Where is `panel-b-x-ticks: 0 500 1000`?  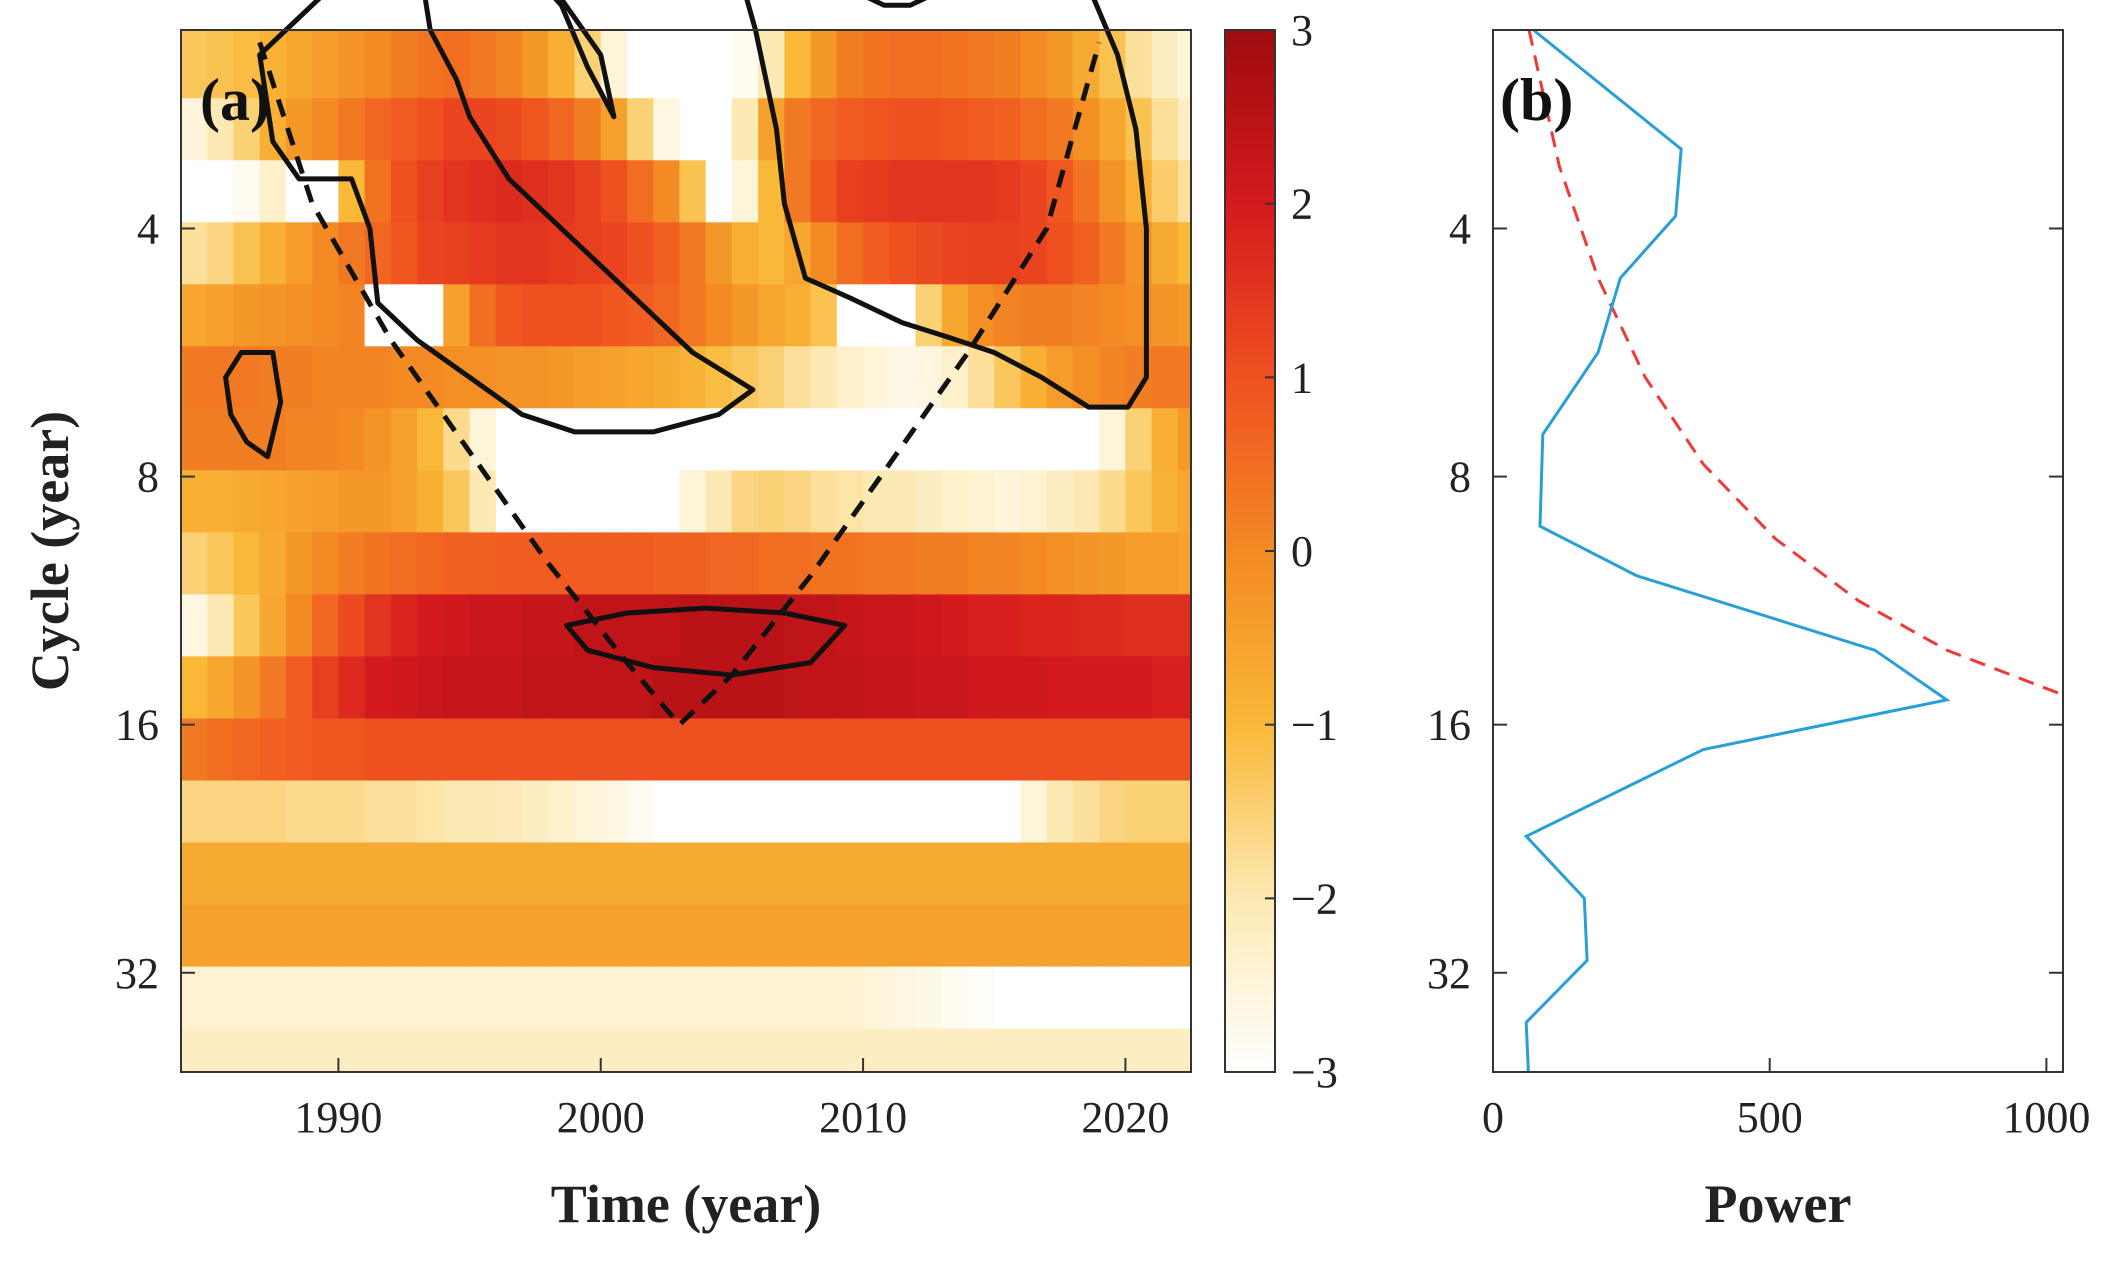 panel-b-x-ticks: 0 500 1000 is located at coordinates (1786, 1100).